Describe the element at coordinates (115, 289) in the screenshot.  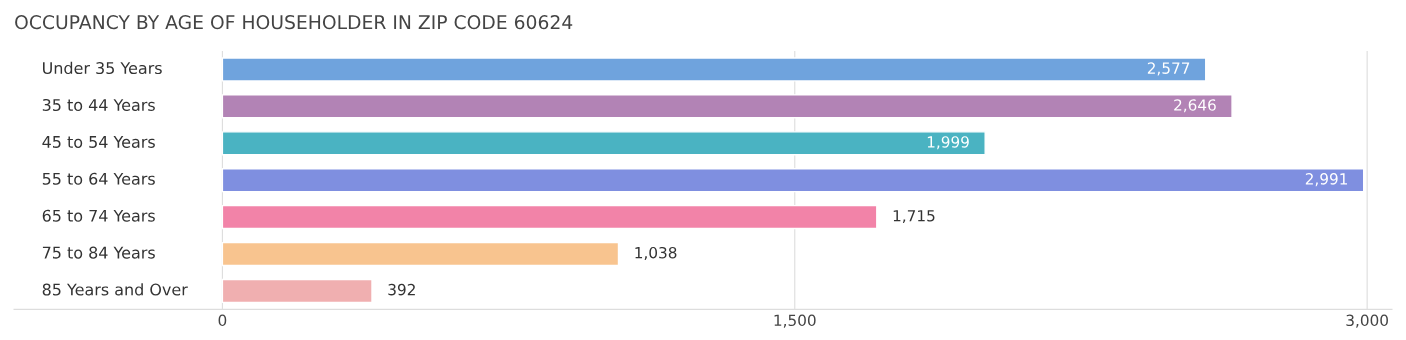
I see `y-tick-label: 85 Years and Over` at that location.